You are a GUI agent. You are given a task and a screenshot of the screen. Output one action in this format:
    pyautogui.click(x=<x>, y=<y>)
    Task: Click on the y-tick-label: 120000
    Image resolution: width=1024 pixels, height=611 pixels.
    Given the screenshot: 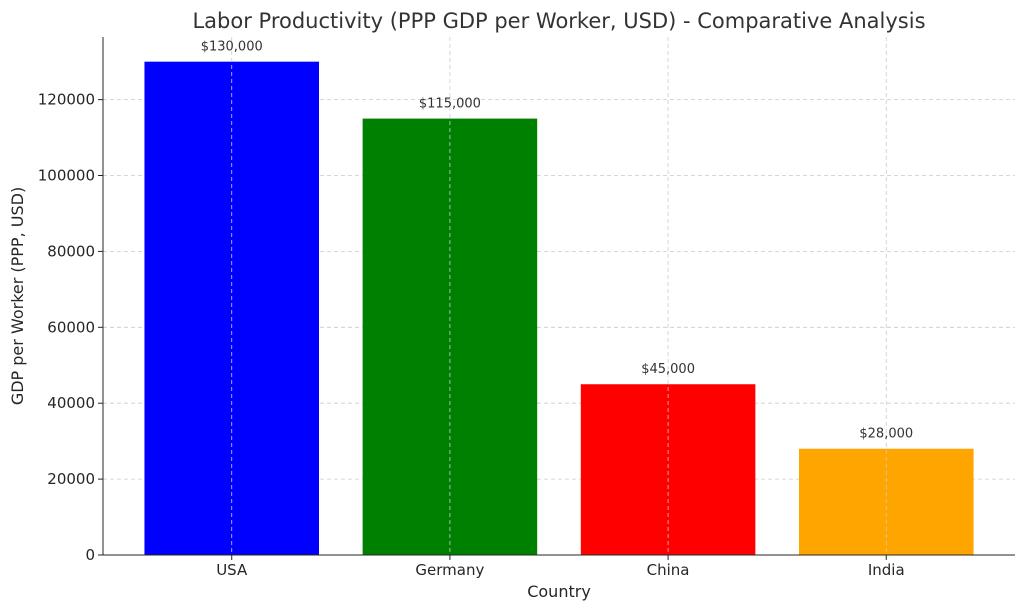 What is the action you would take?
    pyautogui.click(x=66, y=100)
    